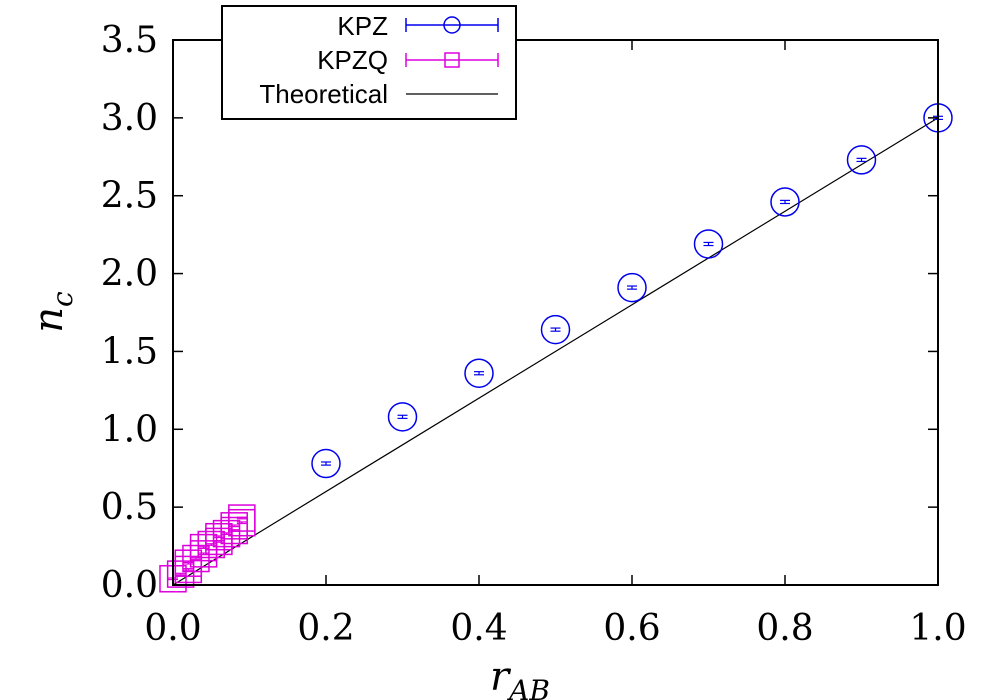 The image size is (1000, 700). I want to click on y-axis-label-main: n, so click(49, 320).